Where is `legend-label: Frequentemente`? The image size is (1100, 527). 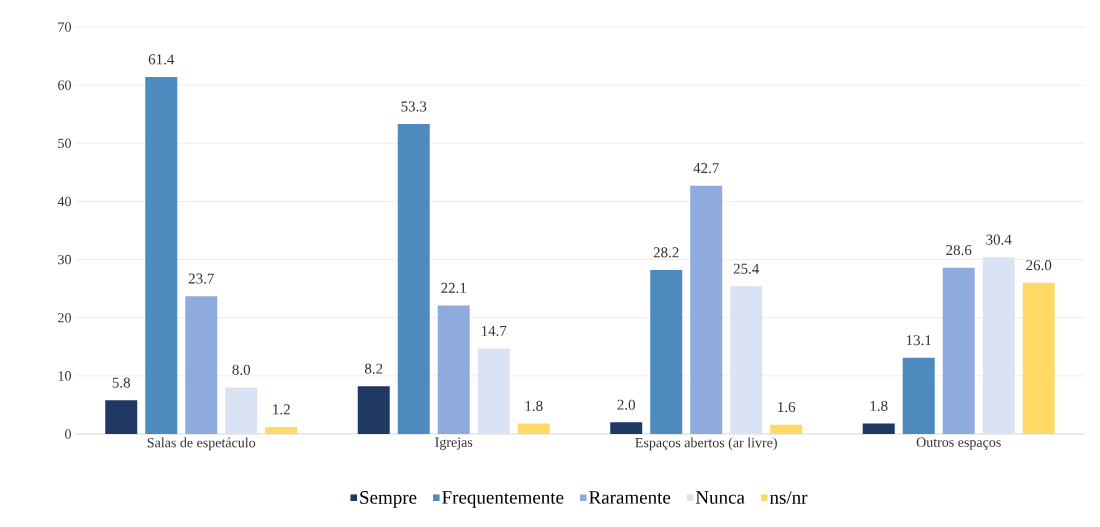 legend-label: Frequentemente is located at coordinates (503, 499).